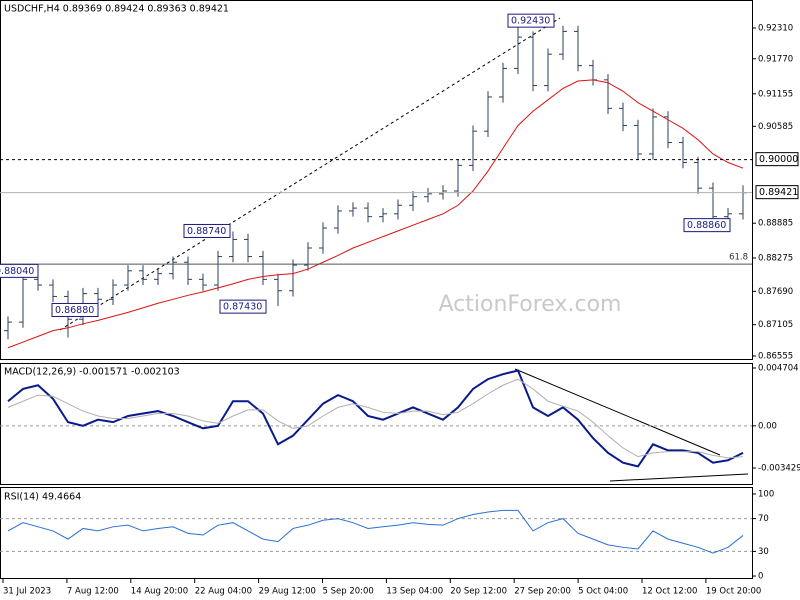 The width and height of the screenshot is (800, 600). What do you see at coordinates (775, 224) in the screenshot?
I see `y-tick-label: 0.88885` at bounding box center [775, 224].